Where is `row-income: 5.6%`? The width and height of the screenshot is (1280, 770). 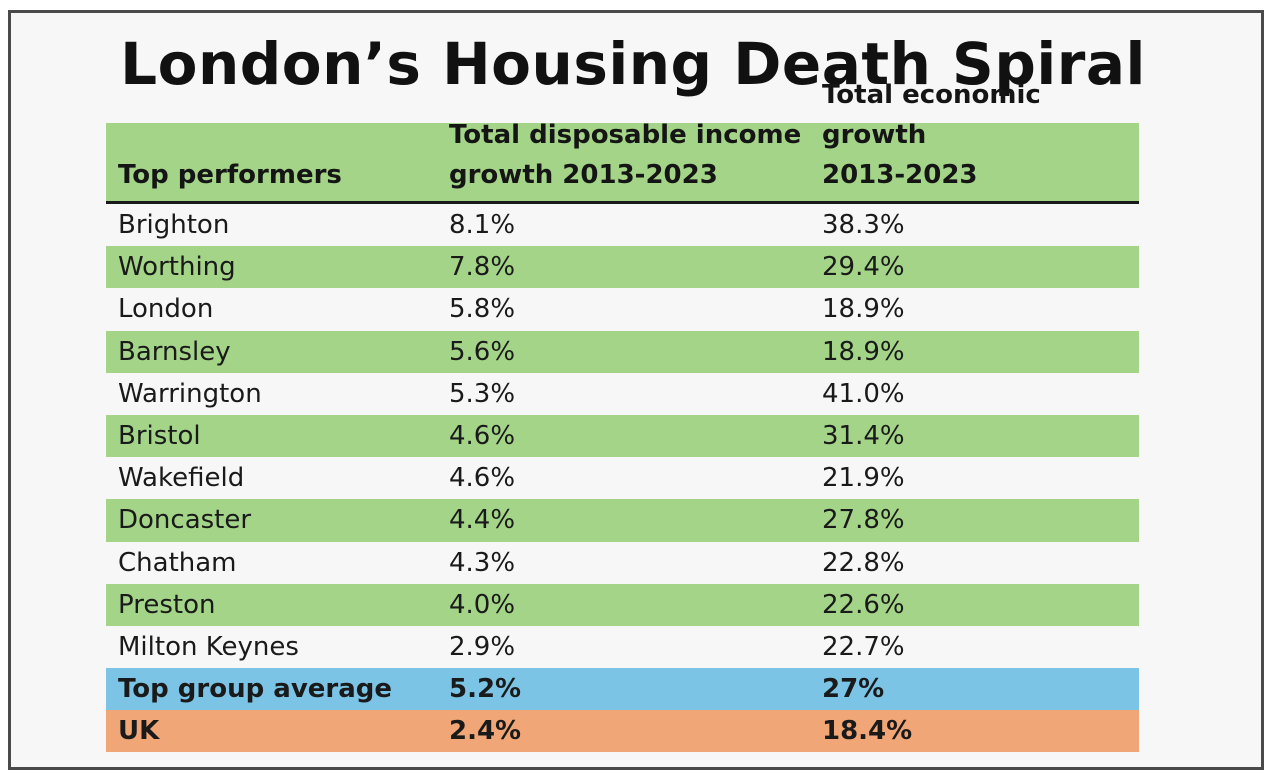 row-income: 5.6% is located at coordinates (482, 351).